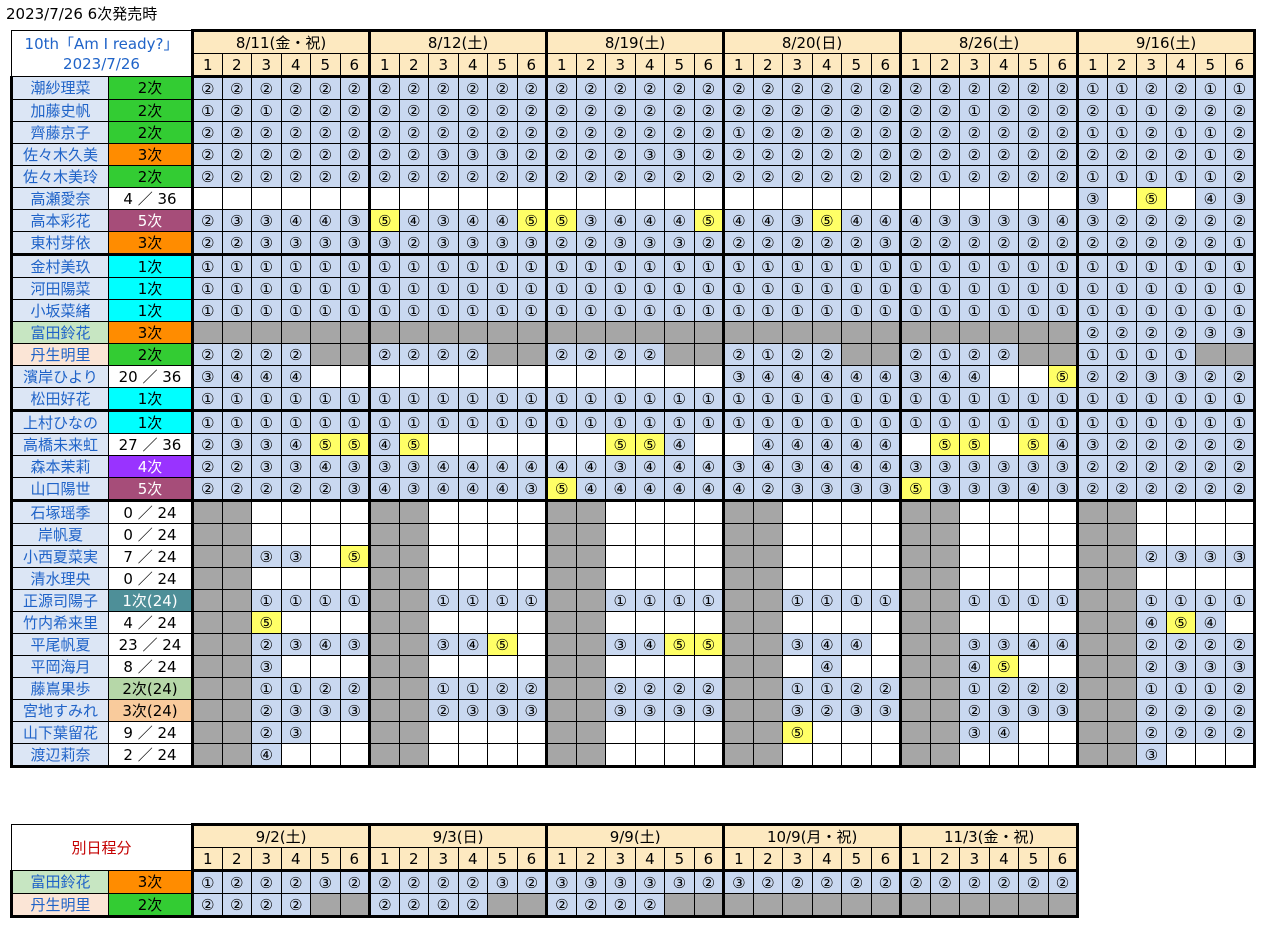  What do you see at coordinates (633, 444) in the screenshot?
I see `member-row: 高橋未来虹 27 ／ 36 ② ③ ③ ④ ⑤ ⑤ ④ ⑤ ⑤ ⑤ ④ ④ ④ ④ ④ ④ ⑤ ⑤ ⑤ ④ ③ ② ② ② ② ②` at bounding box center [633, 444].